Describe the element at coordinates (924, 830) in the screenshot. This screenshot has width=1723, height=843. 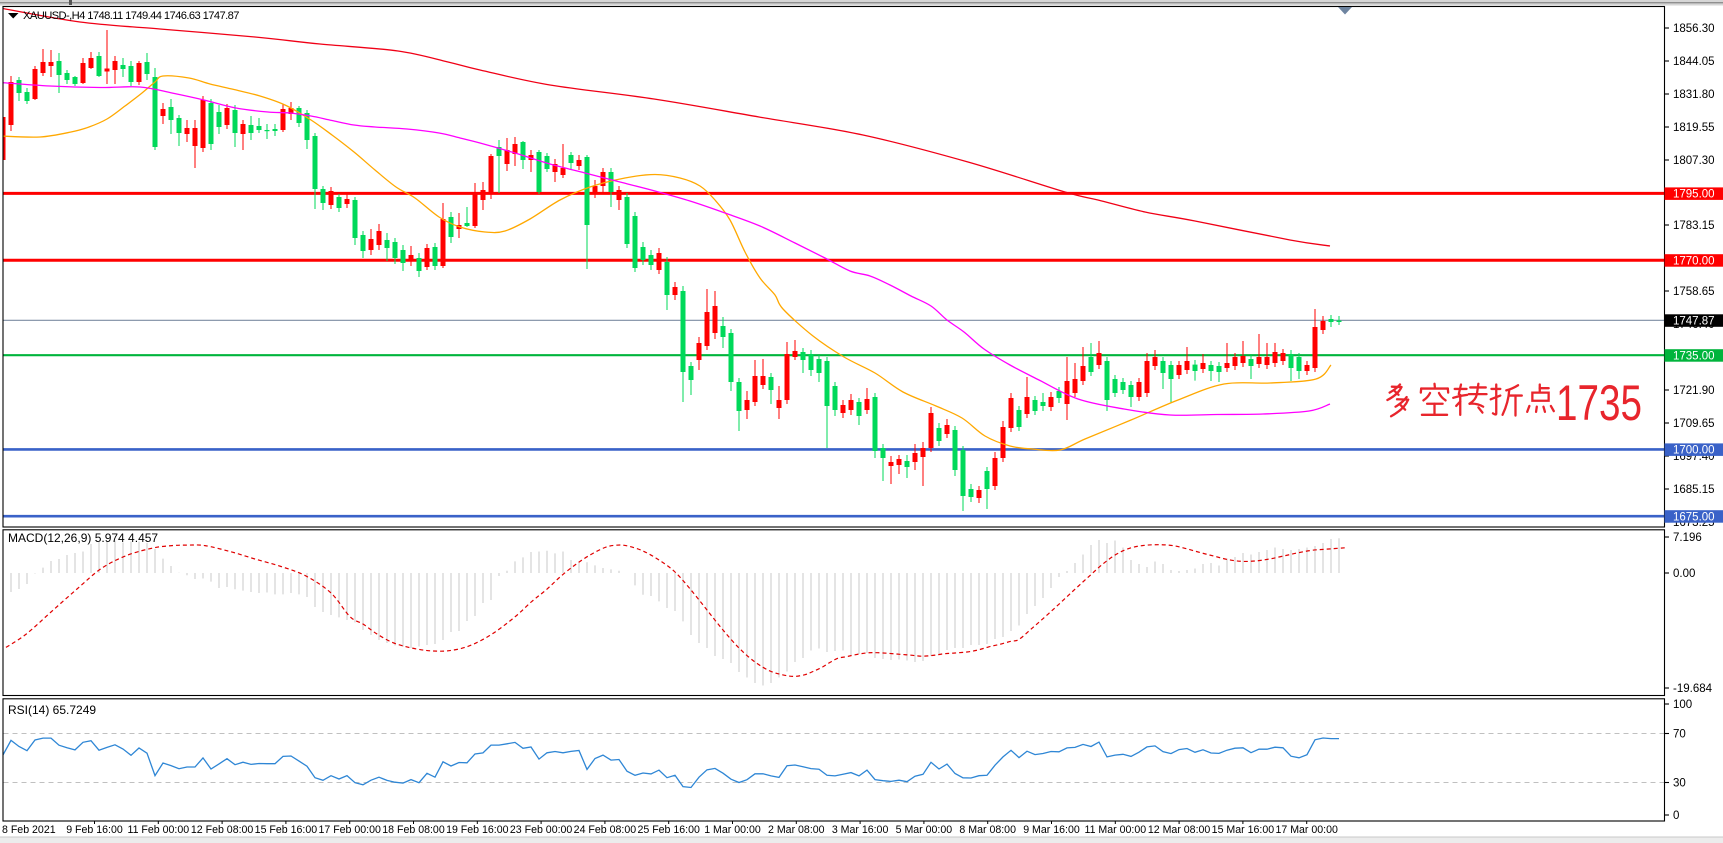
I see `svg-text: 5 Mar 00:00` at that location.